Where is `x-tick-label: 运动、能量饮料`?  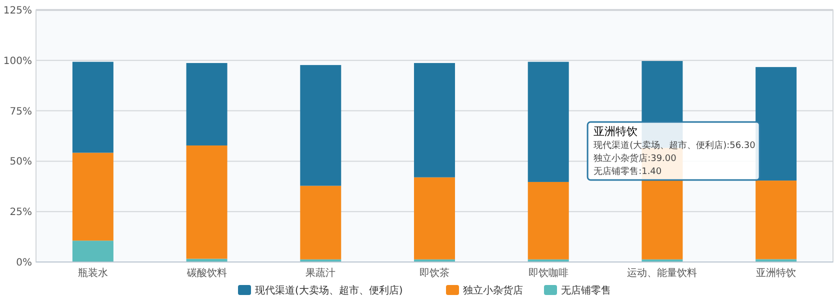 x-tick-label: 运动、能量饮料 is located at coordinates (662, 273).